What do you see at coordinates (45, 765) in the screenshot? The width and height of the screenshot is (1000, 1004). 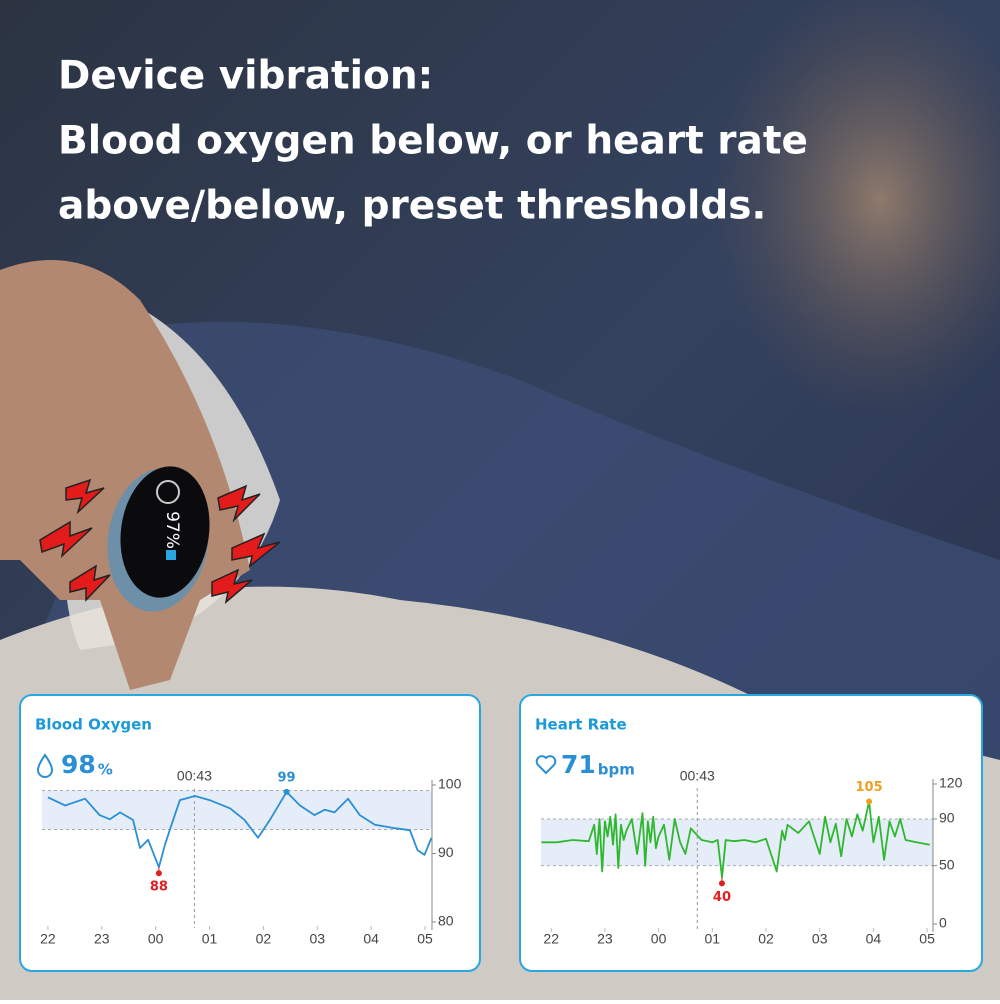 I see `drop-icon` at bounding box center [45, 765].